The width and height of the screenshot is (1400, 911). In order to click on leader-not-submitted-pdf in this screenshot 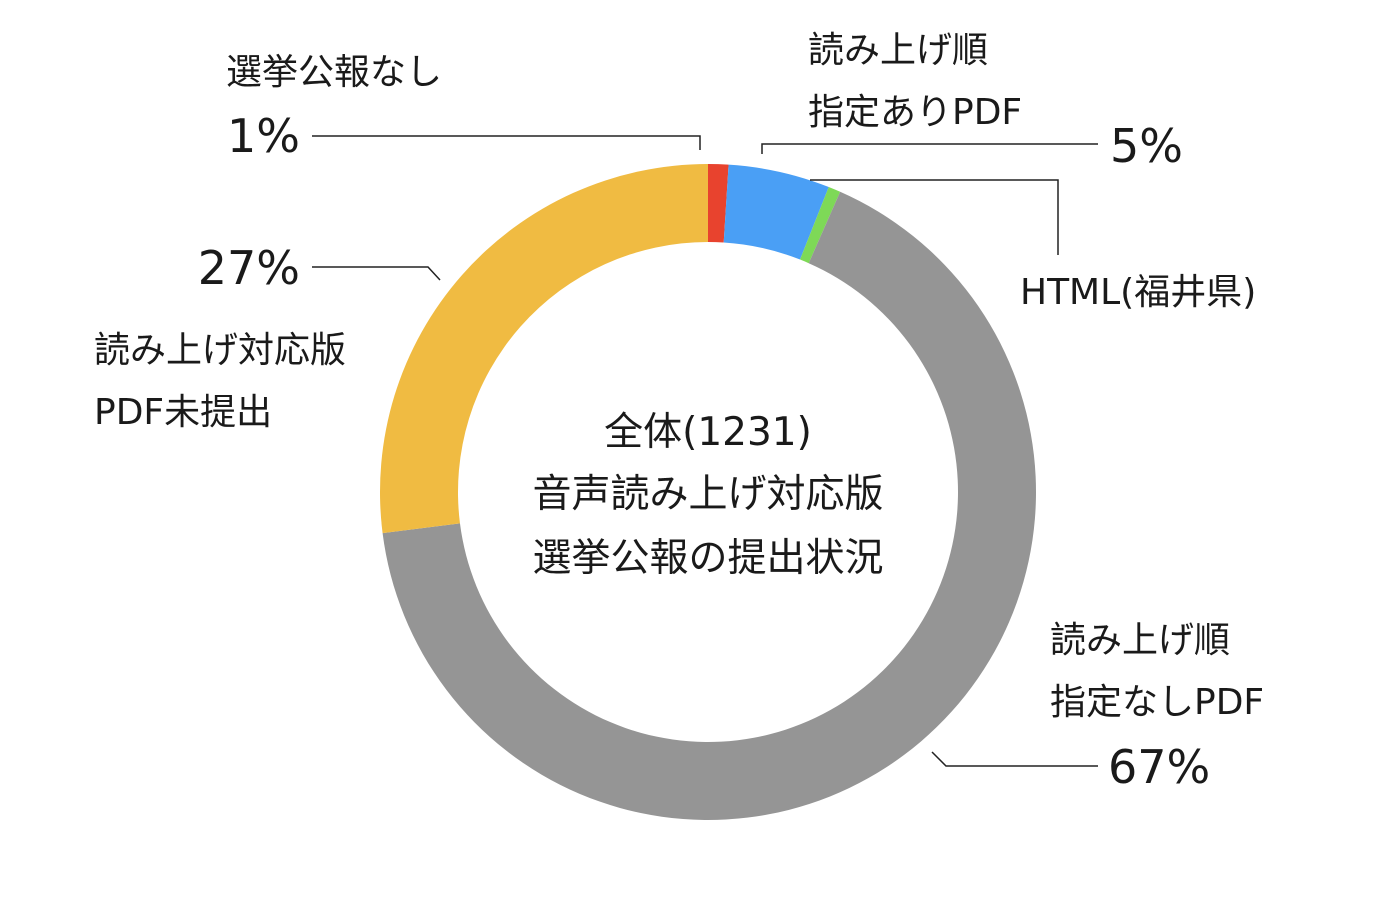, I will do `click(376, 273)`.